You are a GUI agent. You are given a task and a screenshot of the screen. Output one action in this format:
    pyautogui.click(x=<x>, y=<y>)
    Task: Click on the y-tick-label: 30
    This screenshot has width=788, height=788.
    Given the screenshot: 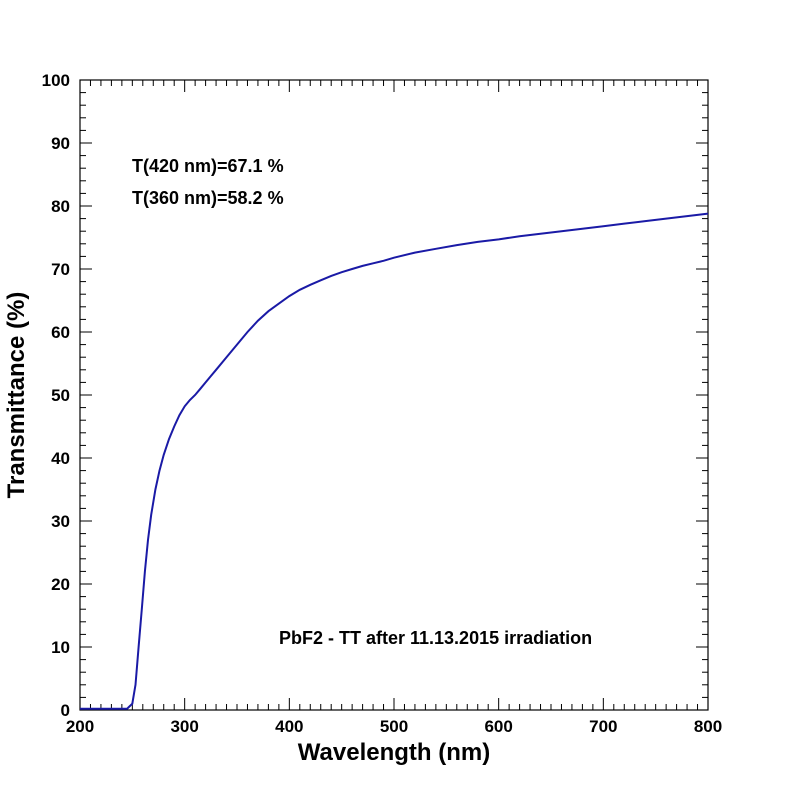 What is the action you would take?
    pyautogui.click(x=60, y=521)
    